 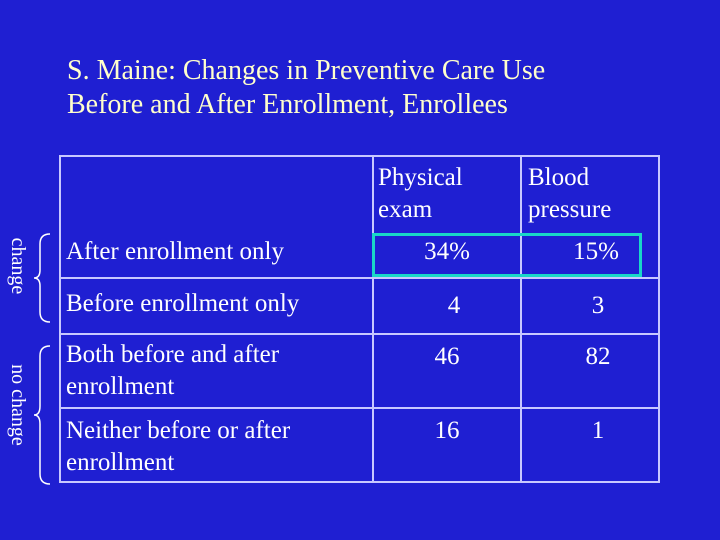 What do you see at coordinates (598, 356) in the screenshot?
I see `cell-both-blood: 82` at bounding box center [598, 356].